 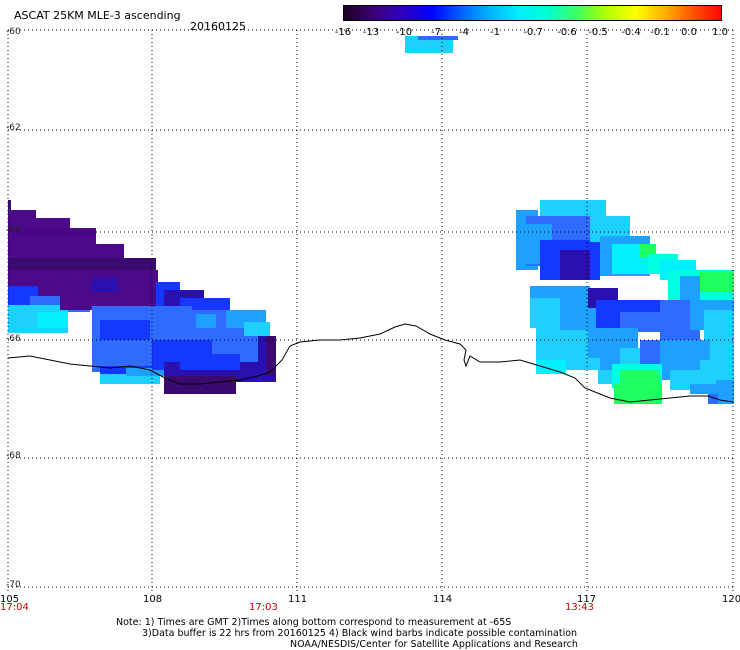 I want to click on lat-label: -64, so click(x=13, y=230).